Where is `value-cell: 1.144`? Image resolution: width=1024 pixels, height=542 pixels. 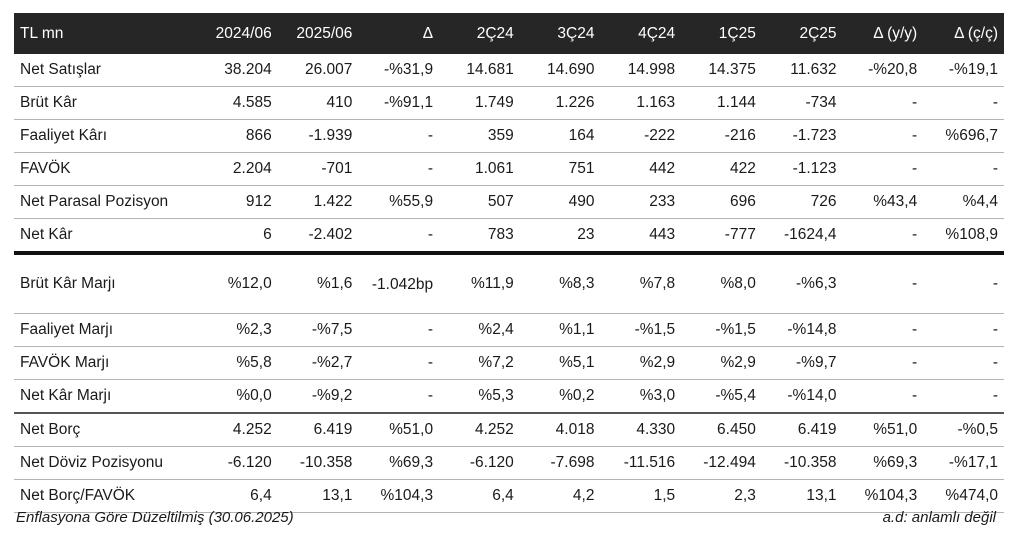 value-cell: 1.144 is located at coordinates (721, 103).